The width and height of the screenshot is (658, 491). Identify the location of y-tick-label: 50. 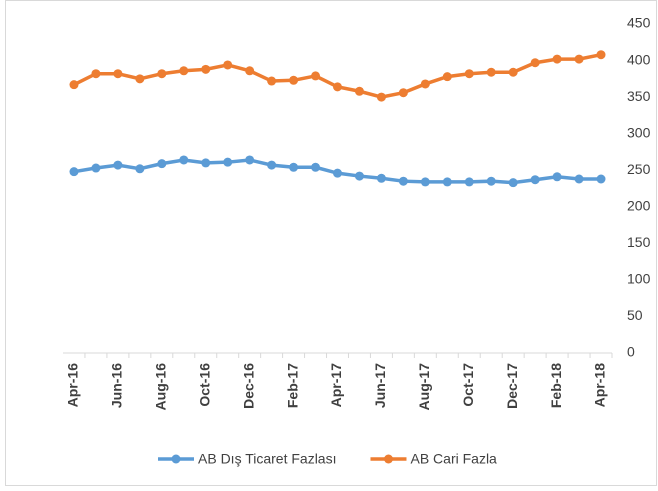
(635, 315).